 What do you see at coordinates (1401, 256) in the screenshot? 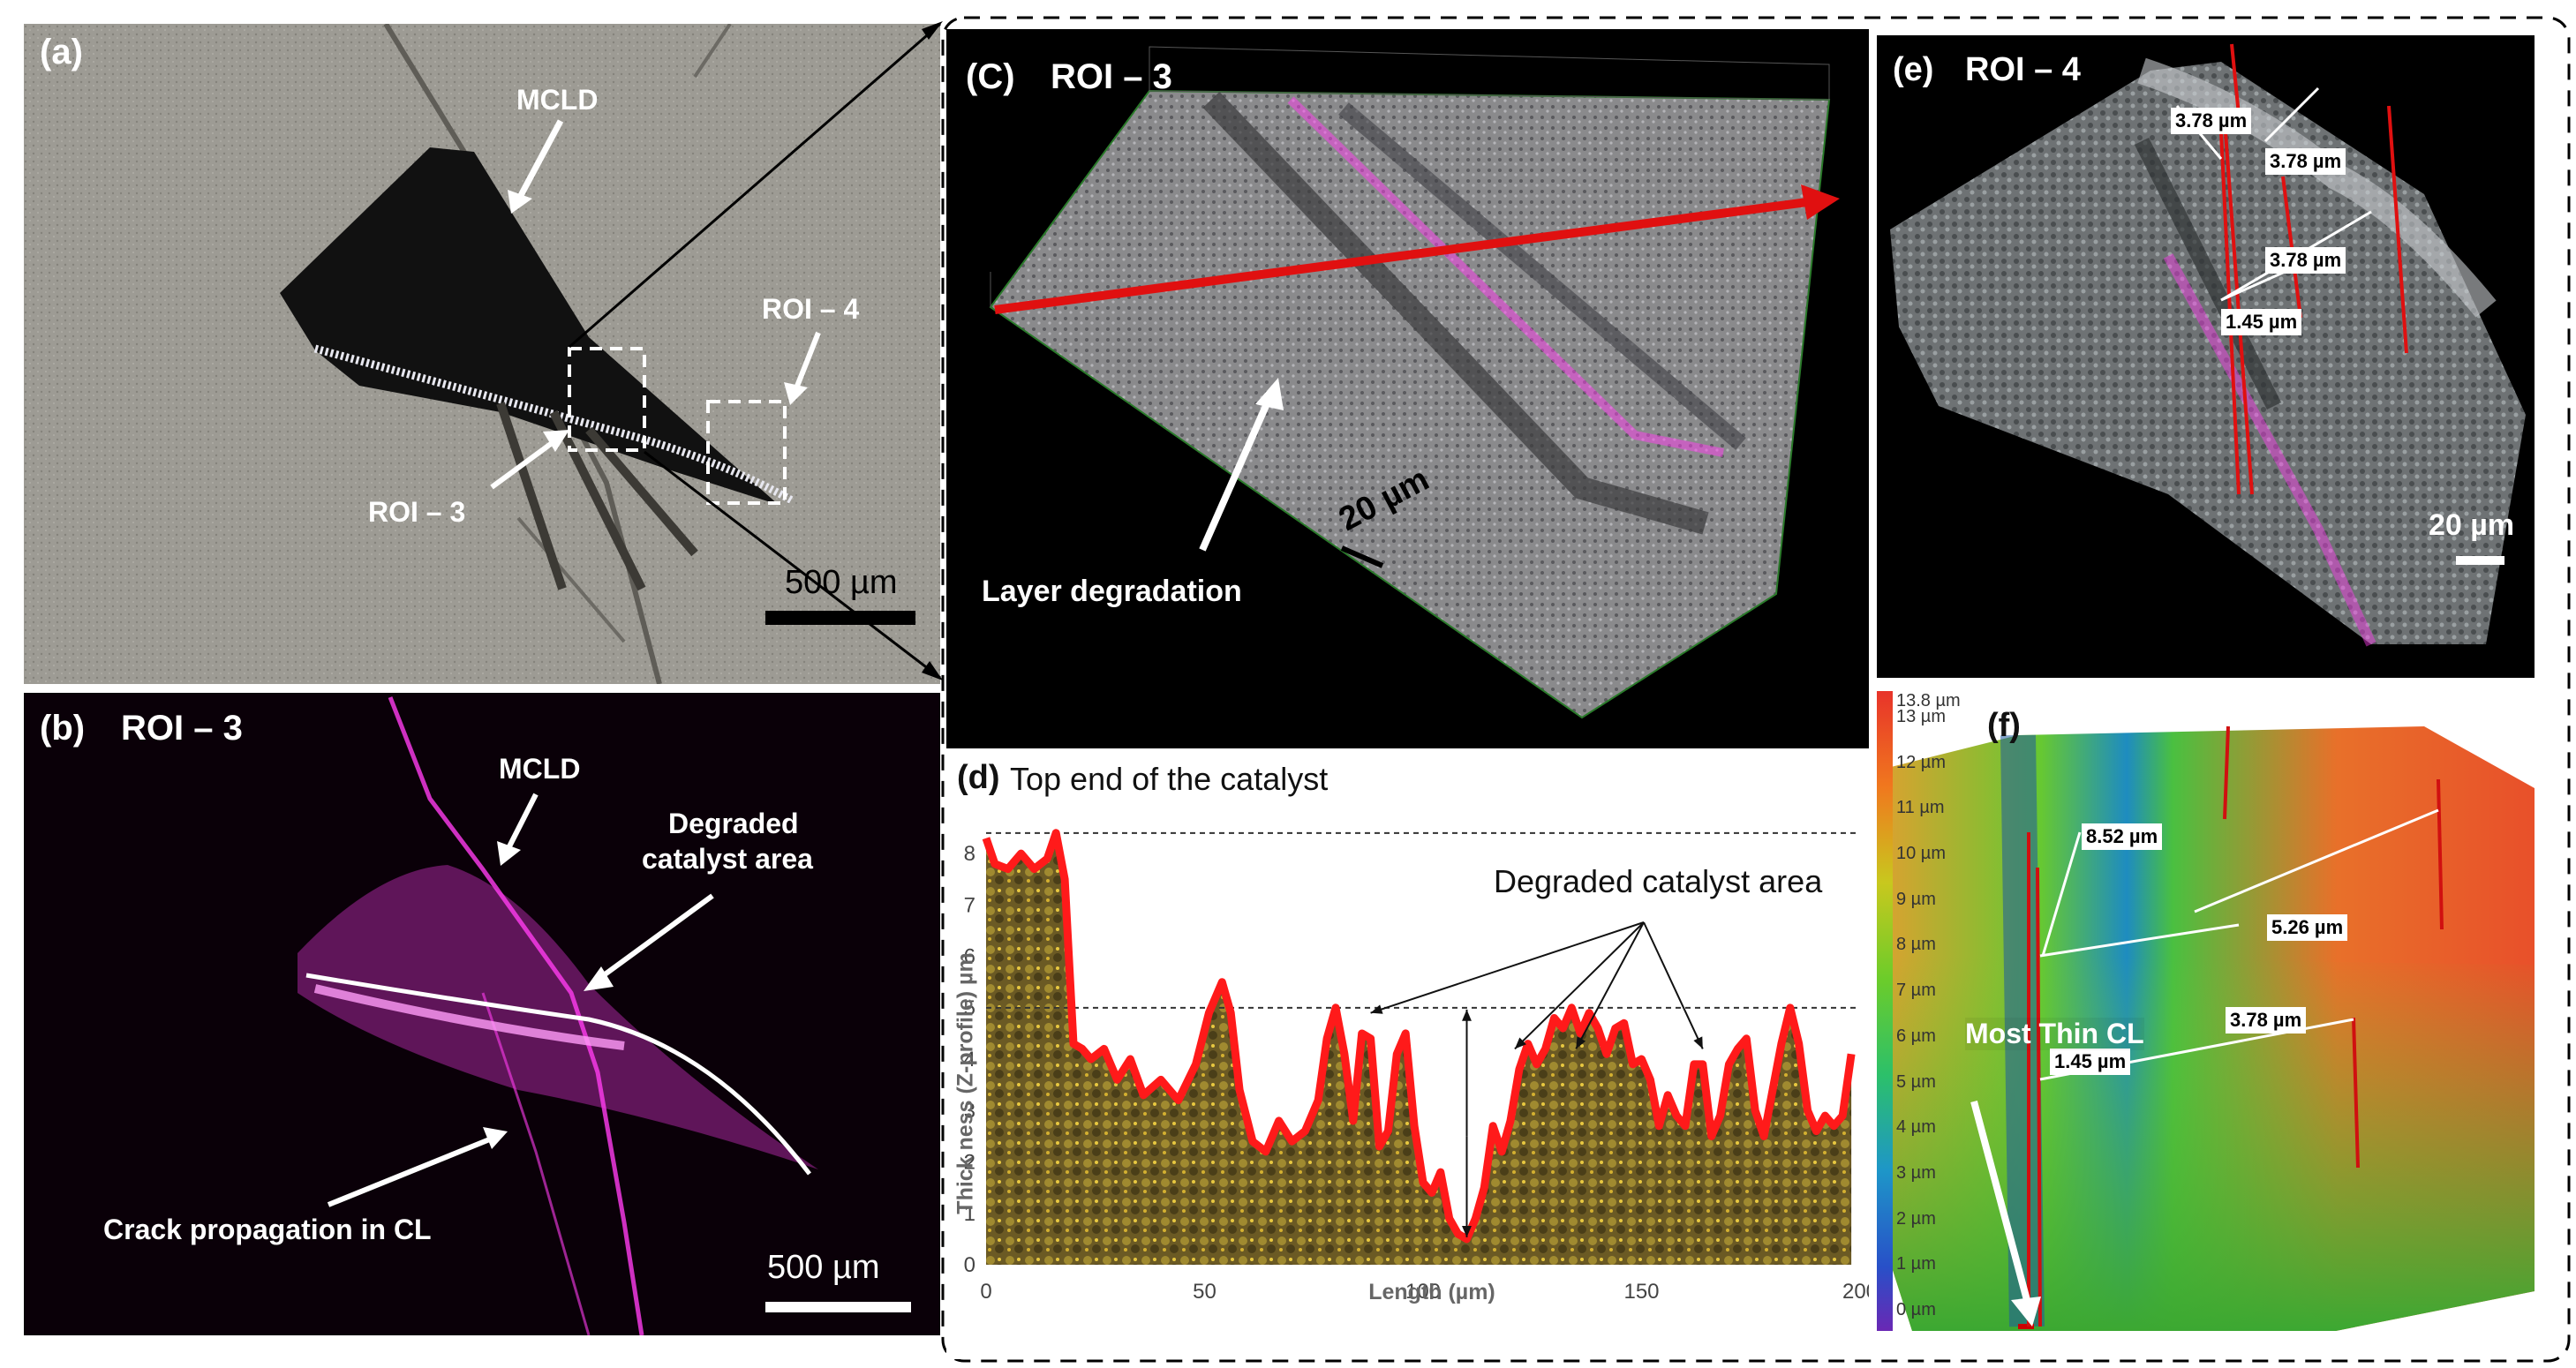
I see `profile-arrow-c` at bounding box center [1401, 256].